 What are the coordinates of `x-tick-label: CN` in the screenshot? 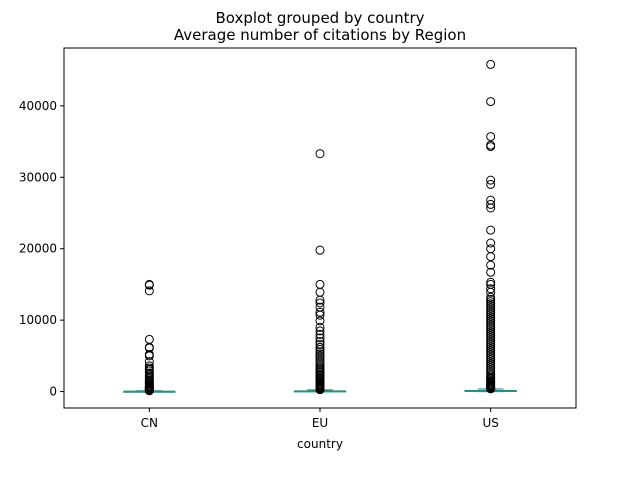 It's located at (149, 423).